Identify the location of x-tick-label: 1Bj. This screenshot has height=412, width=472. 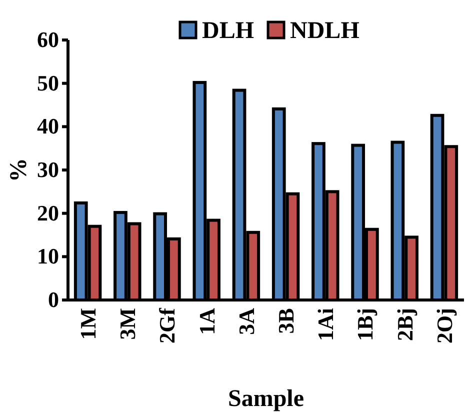
(365, 324).